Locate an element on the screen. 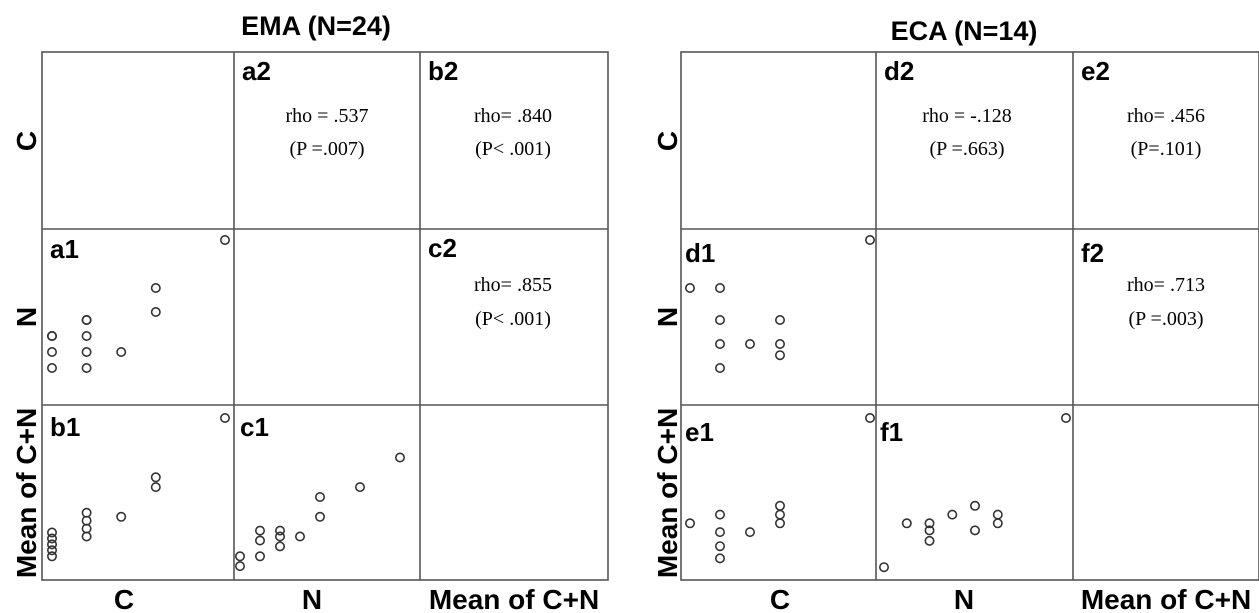  p-c2: (P< .001) is located at coordinates (513, 319).